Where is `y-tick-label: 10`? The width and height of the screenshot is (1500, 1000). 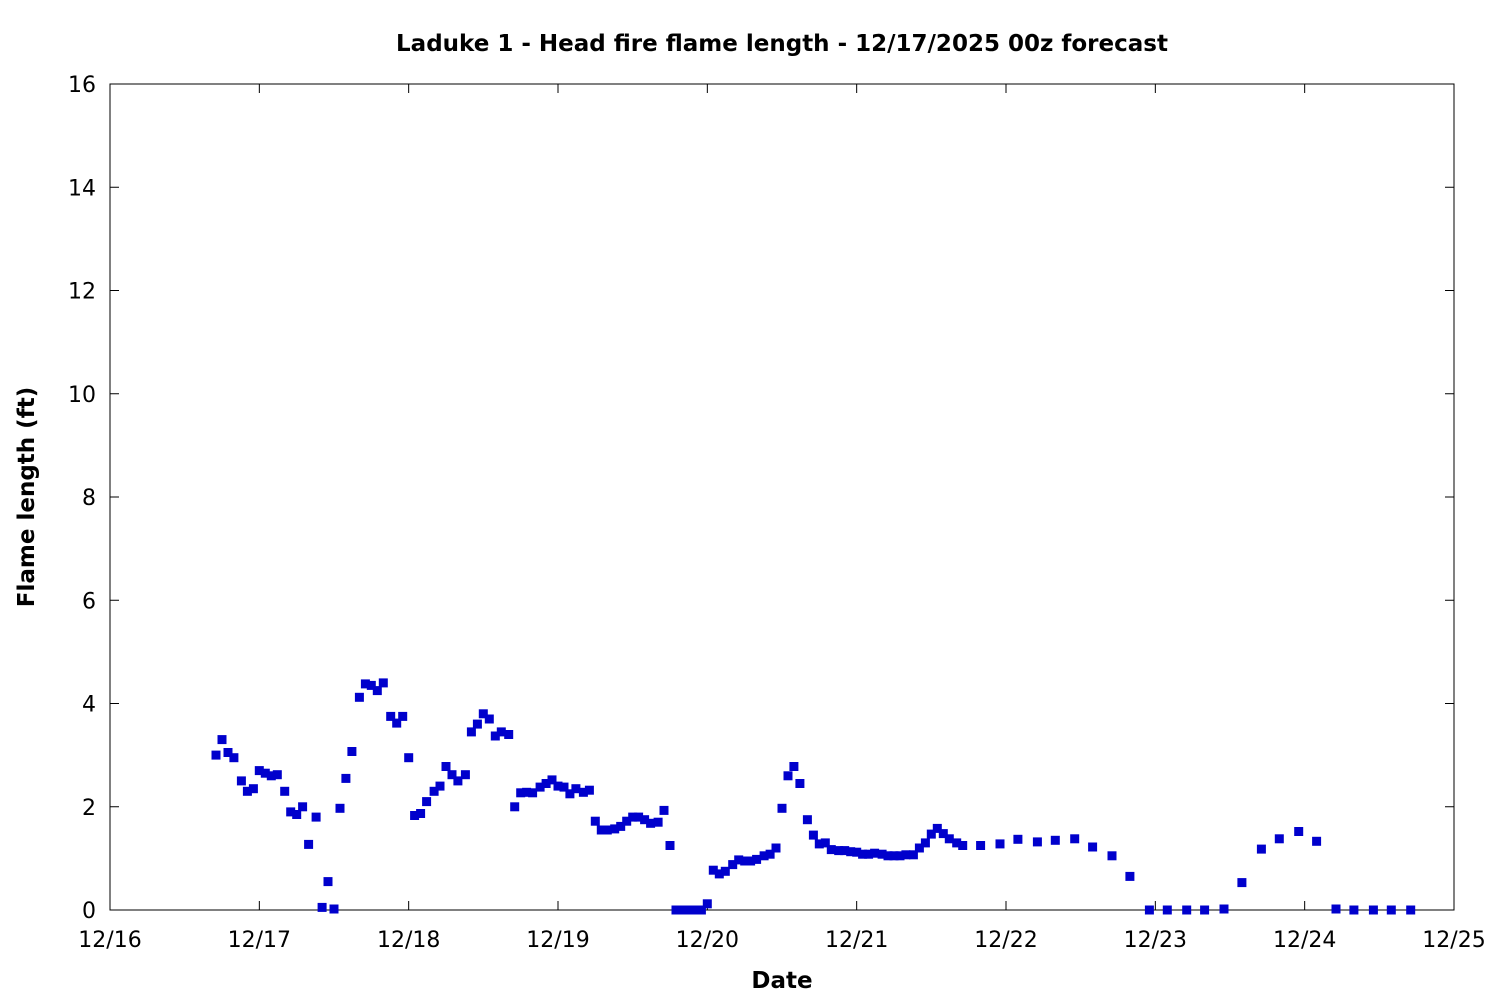 y-tick-label: 10 is located at coordinates (82, 395).